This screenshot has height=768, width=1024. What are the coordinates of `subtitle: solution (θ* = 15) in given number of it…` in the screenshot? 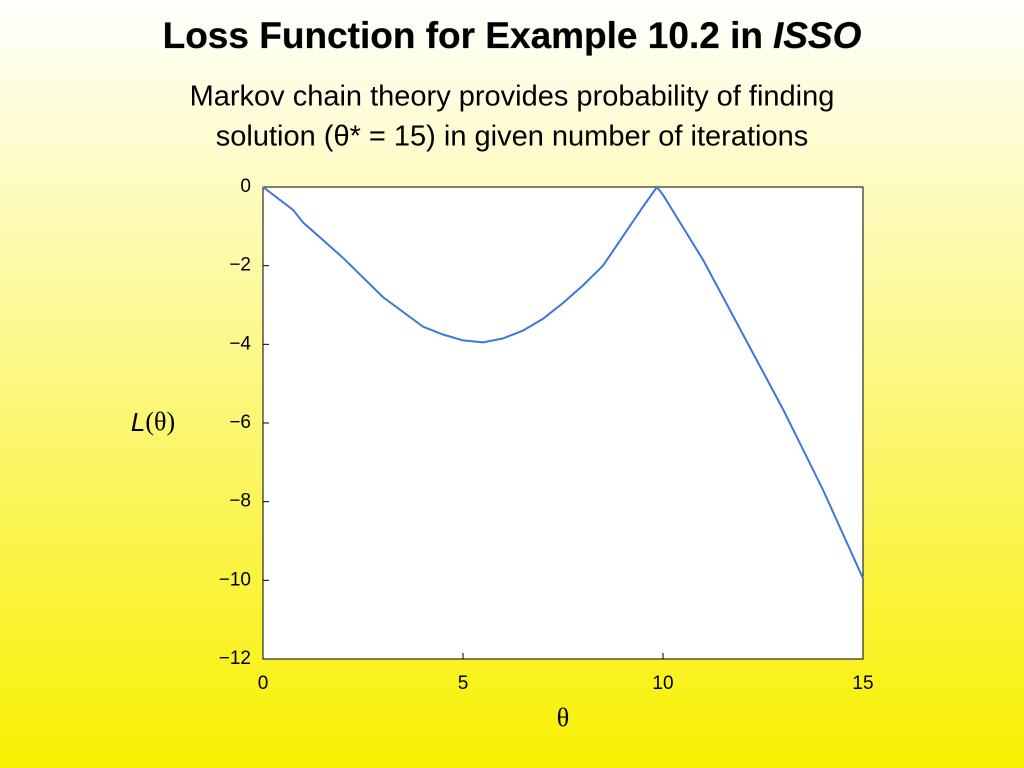 It's located at (512, 137).